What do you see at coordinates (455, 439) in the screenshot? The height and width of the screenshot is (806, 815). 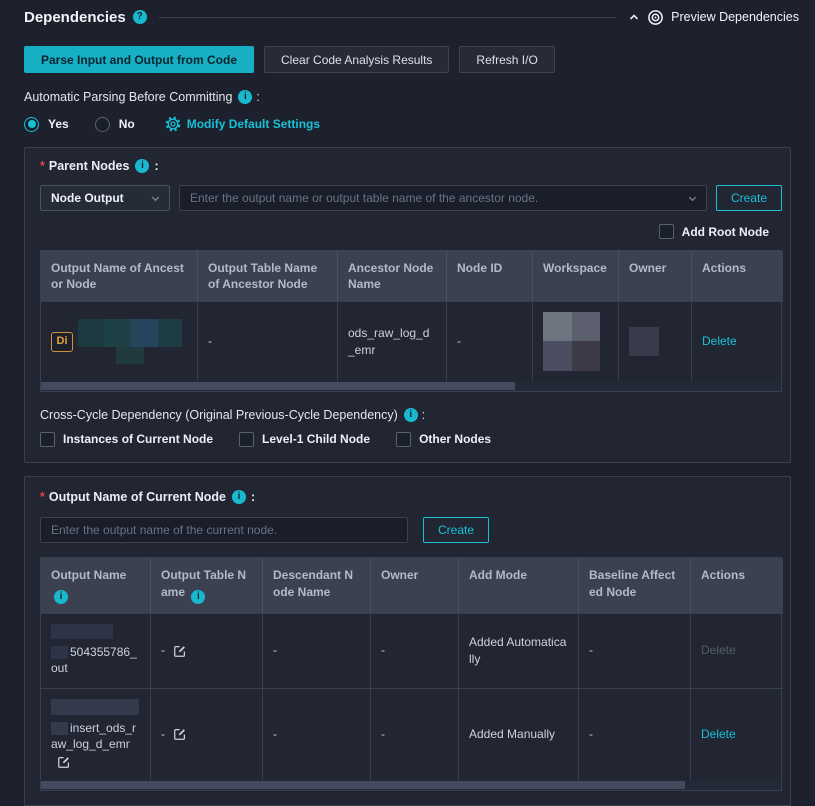 I see `checkbox-label: Other Nodes` at bounding box center [455, 439].